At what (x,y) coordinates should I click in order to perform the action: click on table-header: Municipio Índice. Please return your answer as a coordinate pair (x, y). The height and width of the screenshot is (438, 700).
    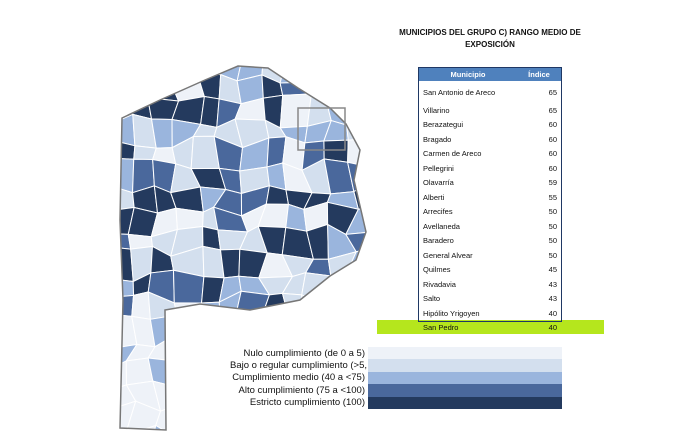
    Looking at the image, I should click on (490, 74).